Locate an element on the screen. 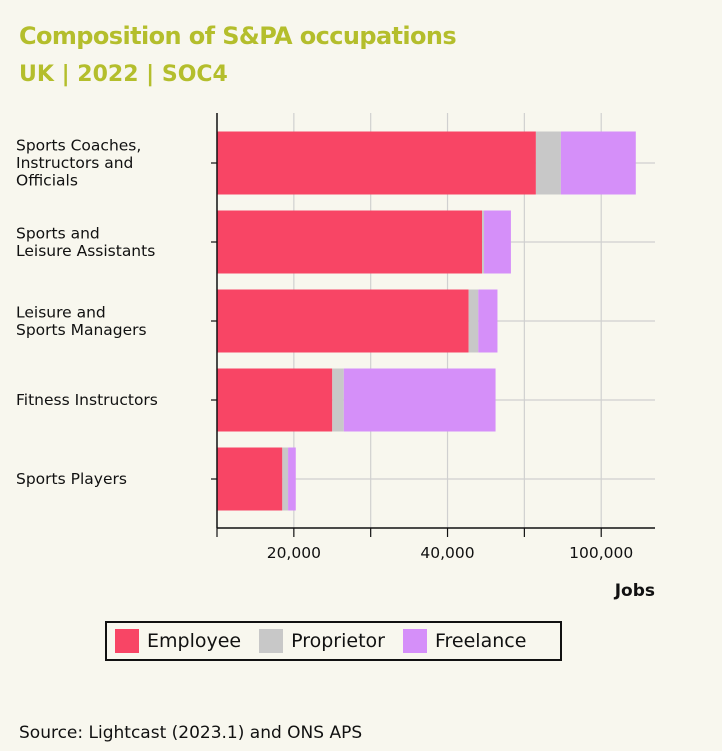  chart-subtitle: UK | 2022 | SOC4 is located at coordinates (123, 74).